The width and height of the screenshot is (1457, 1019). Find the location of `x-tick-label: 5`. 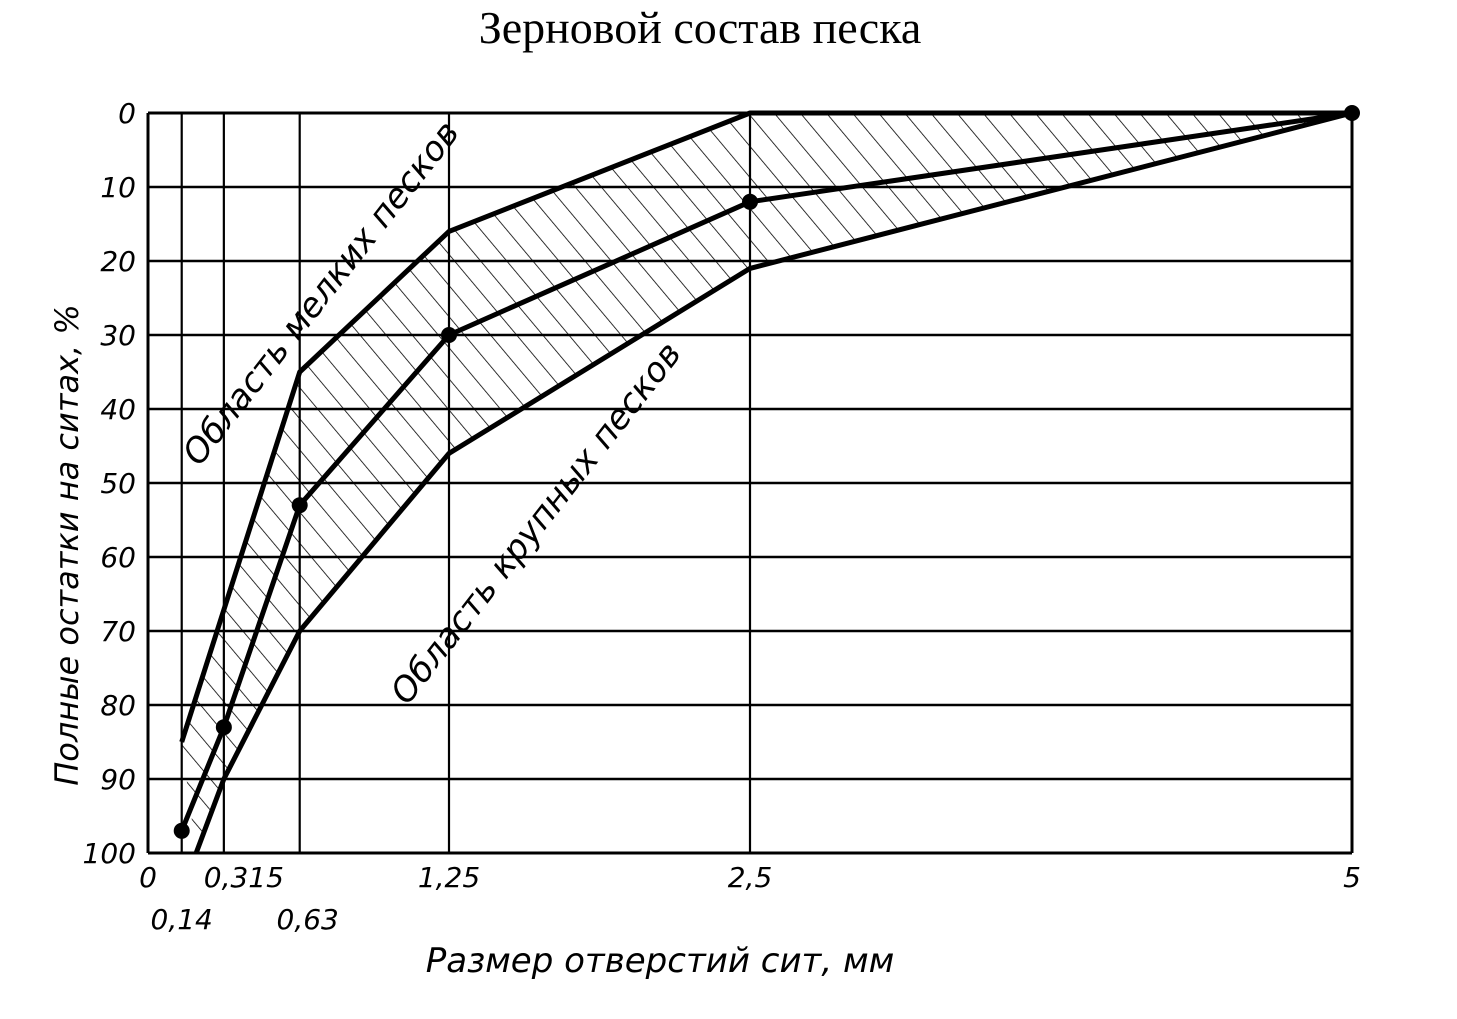

x-tick-label: 5 is located at coordinates (1352, 877).